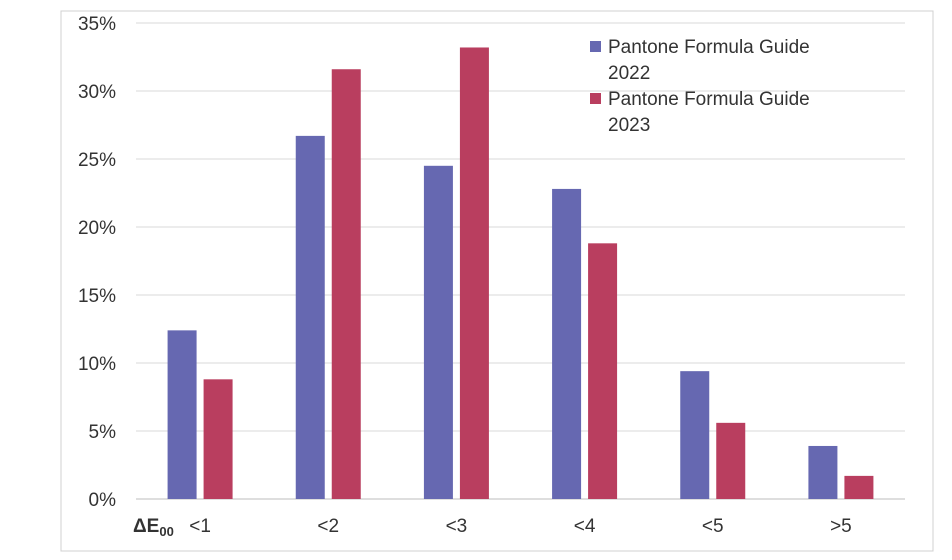 This screenshot has height=560, width=952. Describe the element at coordinates (585, 526) in the screenshot. I see `x-tick-label: <4` at that location.